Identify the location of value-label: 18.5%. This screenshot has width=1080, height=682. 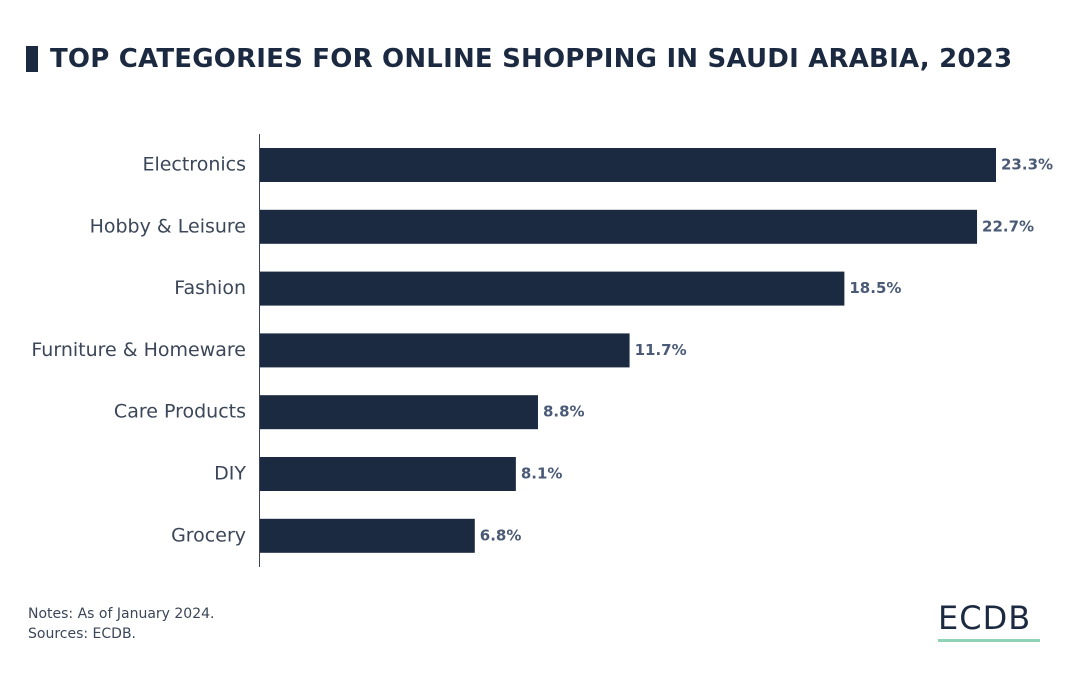
(875, 288).